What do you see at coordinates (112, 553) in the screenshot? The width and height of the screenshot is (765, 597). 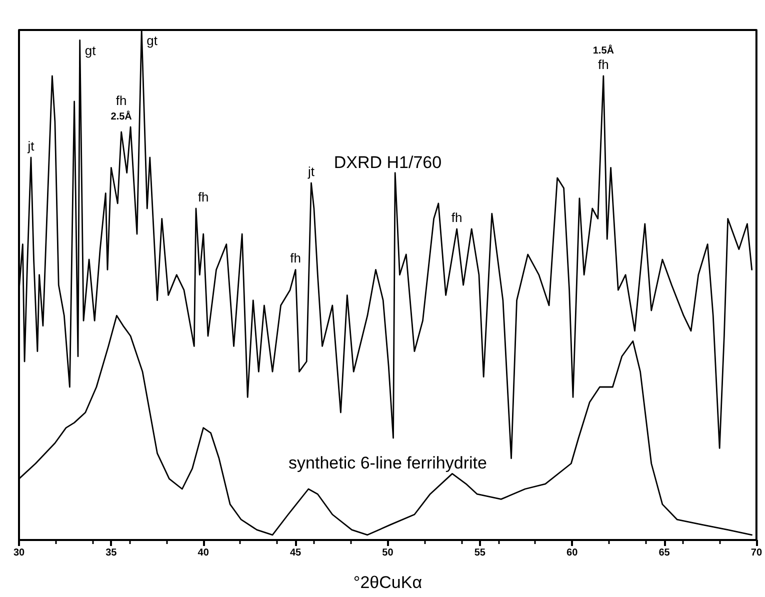 I see `x-tick-label: 35` at bounding box center [112, 553].